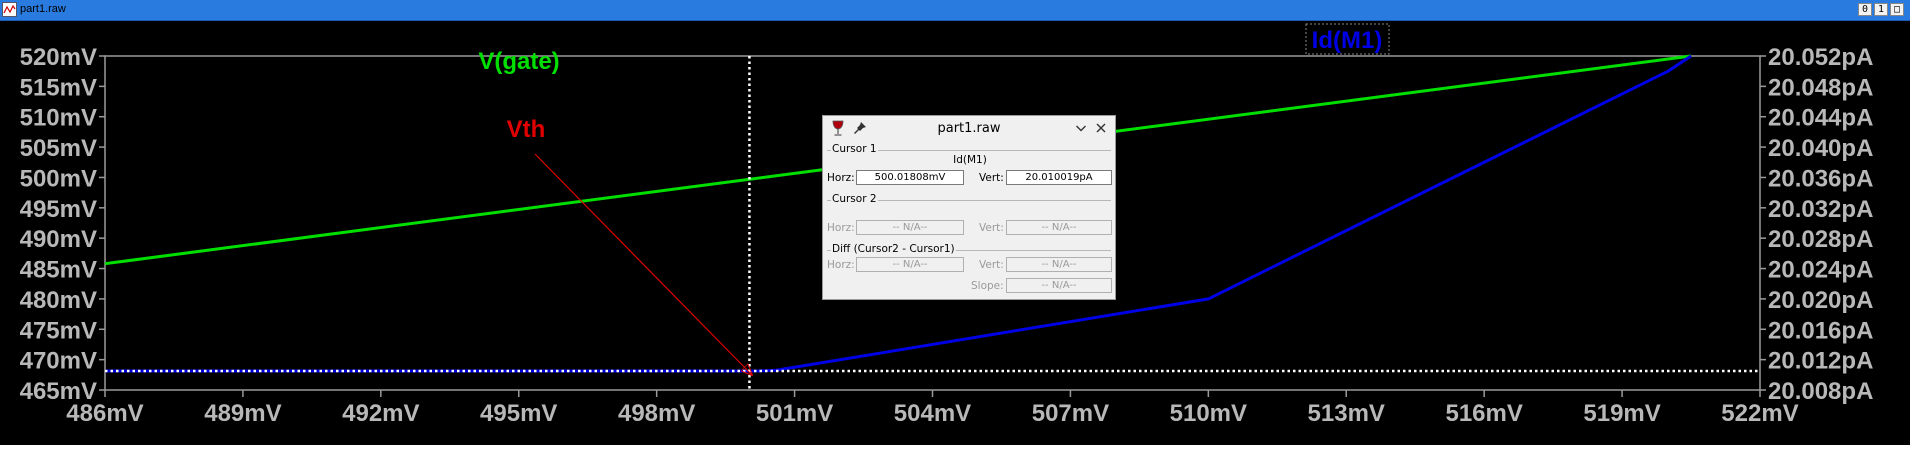  I want to click on cursor1-vert-field: 20.010019pA, so click(1059, 177).